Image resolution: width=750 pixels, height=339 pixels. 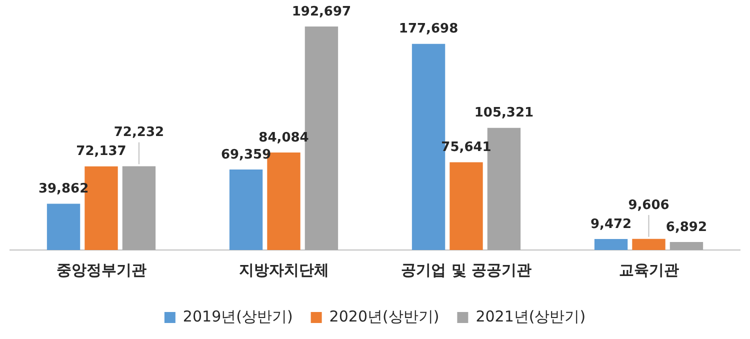 I want to click on x-tick-label: 지방자치단체, so click(x=283, y=269).